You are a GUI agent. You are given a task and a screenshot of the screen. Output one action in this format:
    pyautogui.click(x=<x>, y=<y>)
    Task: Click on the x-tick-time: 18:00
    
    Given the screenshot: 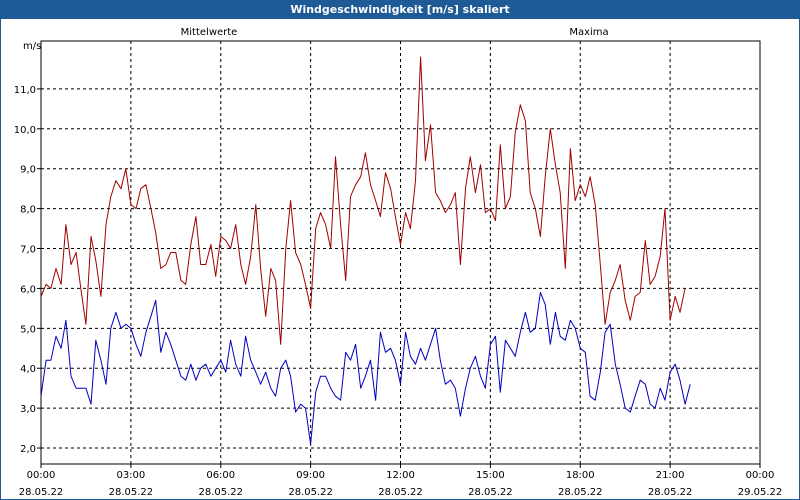 What is the action you would take?
    pyautogui.click(x=580, y=475)
    